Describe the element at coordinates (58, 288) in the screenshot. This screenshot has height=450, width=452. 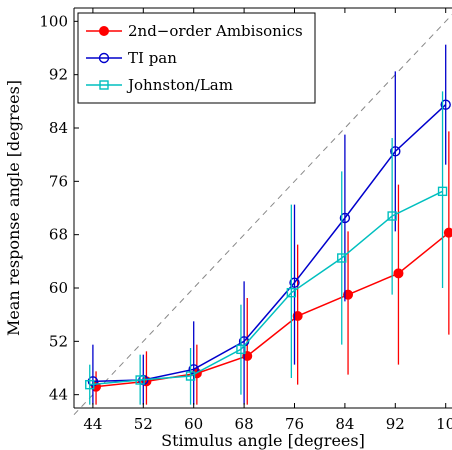
I see `y-tick-label: 60` at that location.